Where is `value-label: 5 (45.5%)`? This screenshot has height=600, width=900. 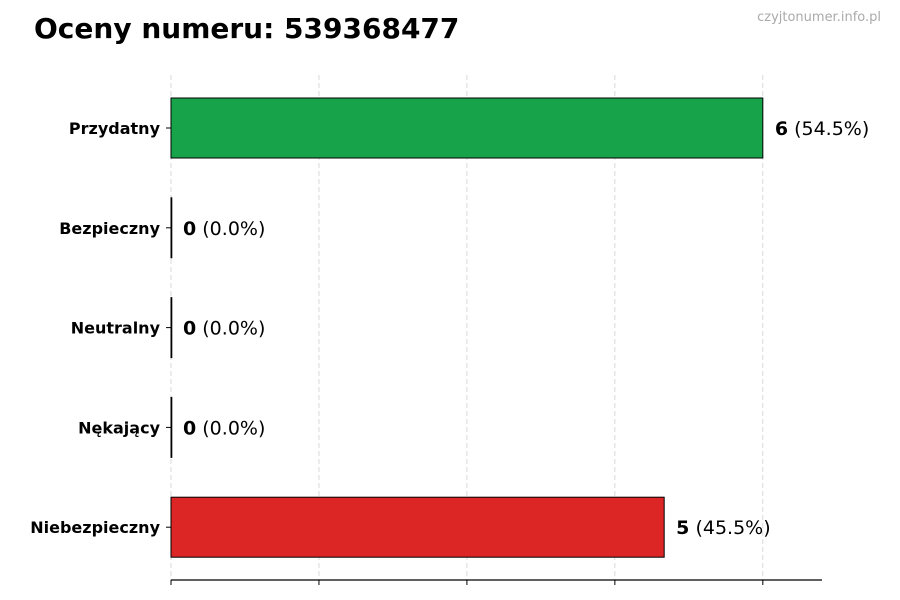
value-label: 5 (45.5%) is located at coordinates (723, 528).